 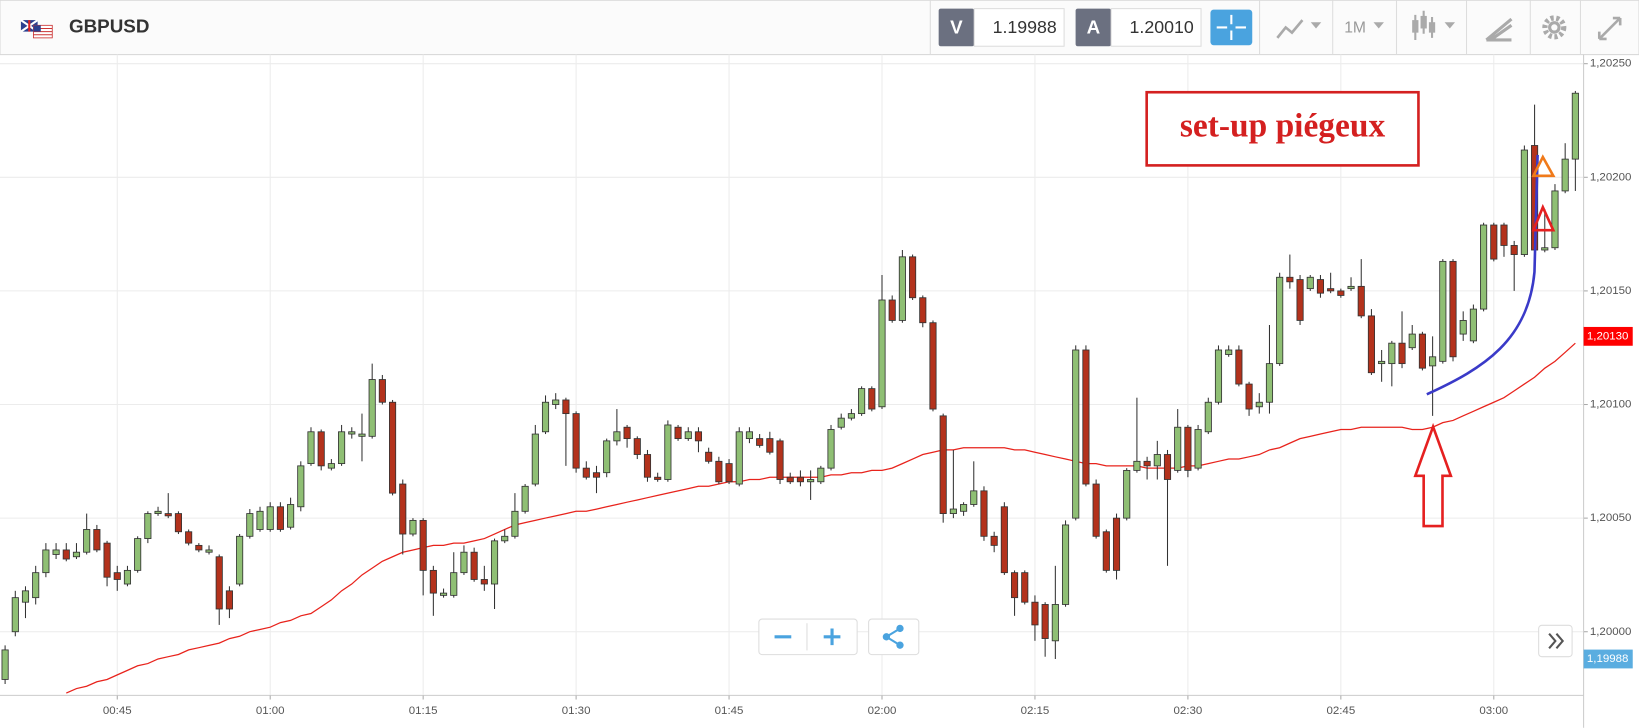 I want to click on buy-button, so click(x=1093, y=27).